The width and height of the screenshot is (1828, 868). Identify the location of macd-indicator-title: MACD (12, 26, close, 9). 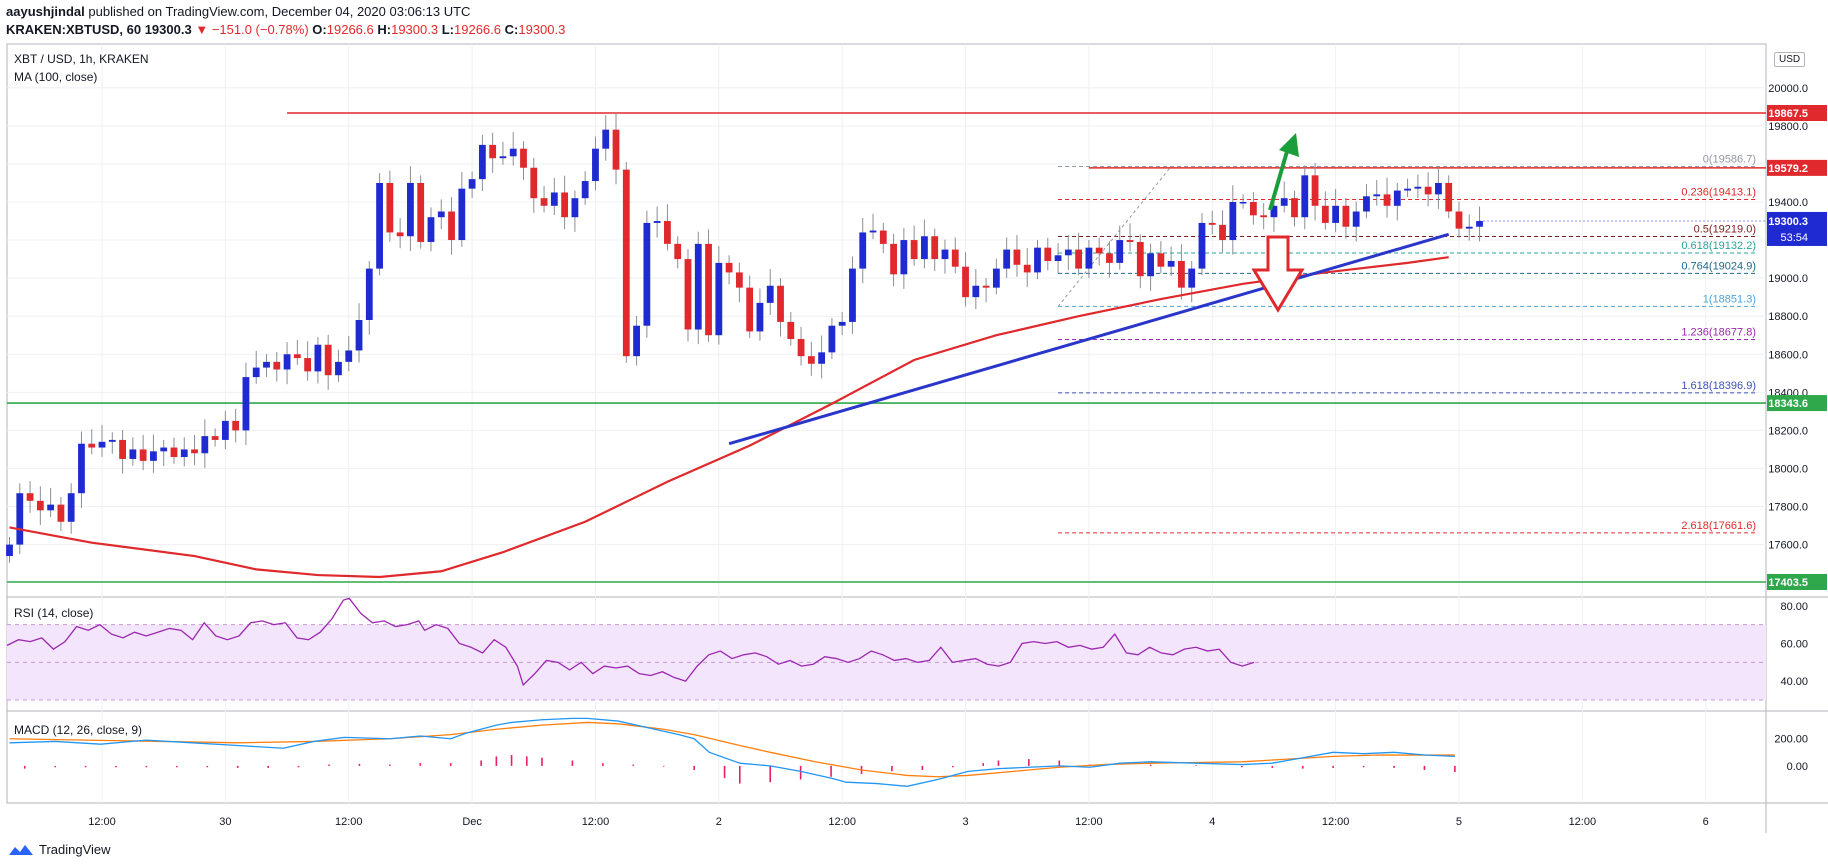
(78, 730).